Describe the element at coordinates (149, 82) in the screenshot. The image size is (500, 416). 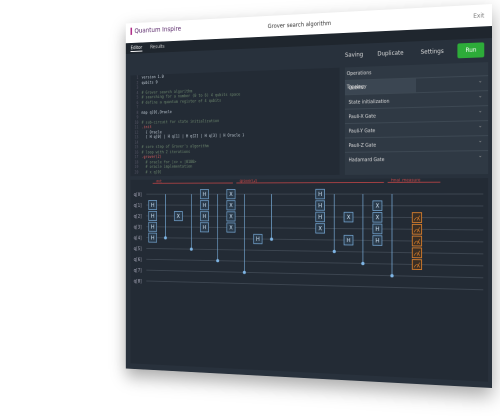
I see `code-text: qubits 9` at that location.